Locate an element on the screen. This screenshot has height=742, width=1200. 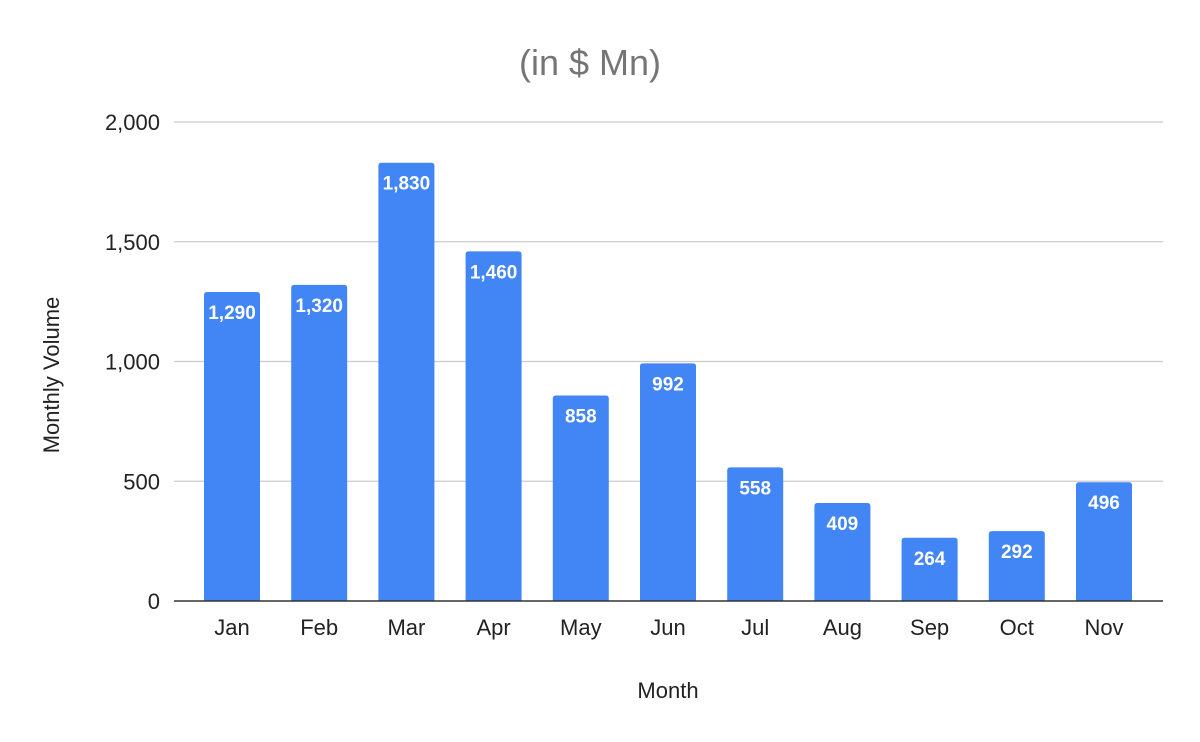
data-label-jan: 1,290 is located at coordinates (232, 313).